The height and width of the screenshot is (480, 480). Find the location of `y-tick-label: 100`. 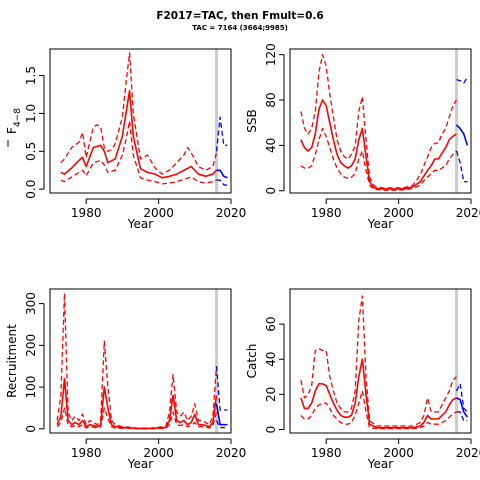

y-tick-label: 100 is located at coordinates (31, 387).